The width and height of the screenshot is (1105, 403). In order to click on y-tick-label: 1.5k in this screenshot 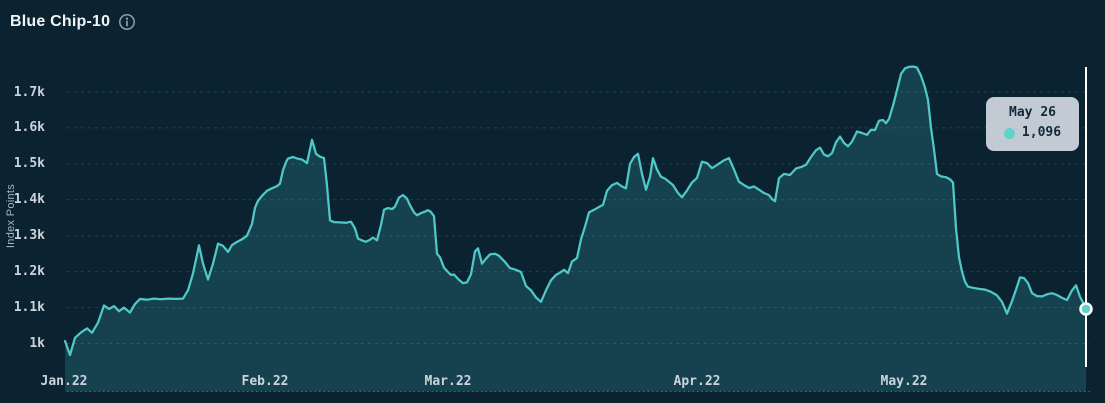, I will do `click(29, 164)`.